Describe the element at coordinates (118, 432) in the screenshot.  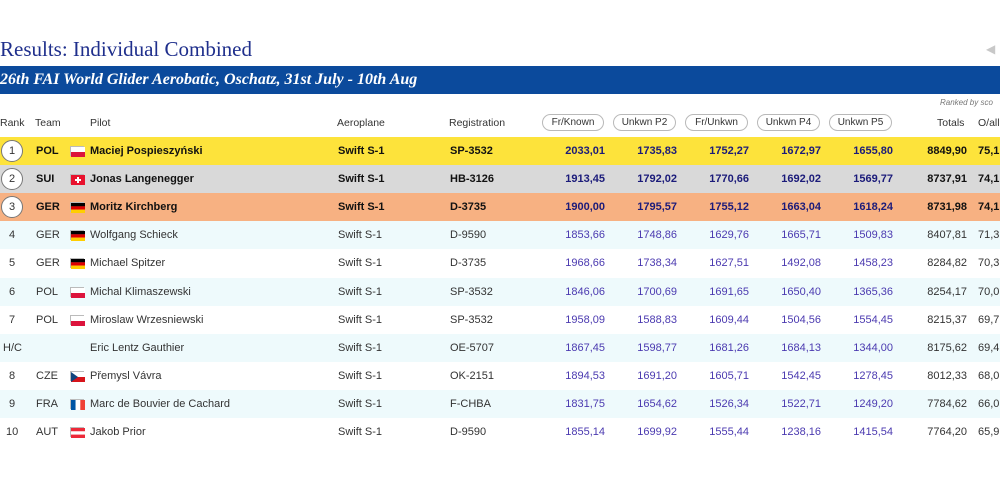
I see `pilot-name: Jakob Prior` at that location.